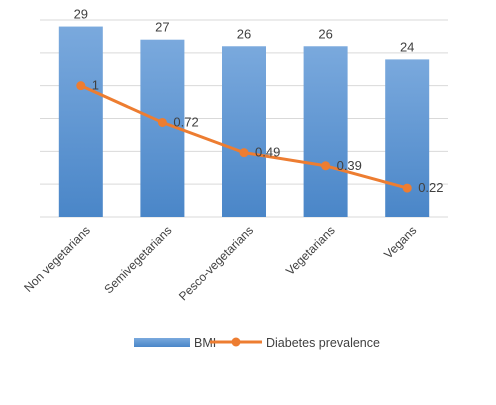  Describe the element at coordinates (185, 121) in the screenshot. I see `line-label-1: 0.72` at that location.